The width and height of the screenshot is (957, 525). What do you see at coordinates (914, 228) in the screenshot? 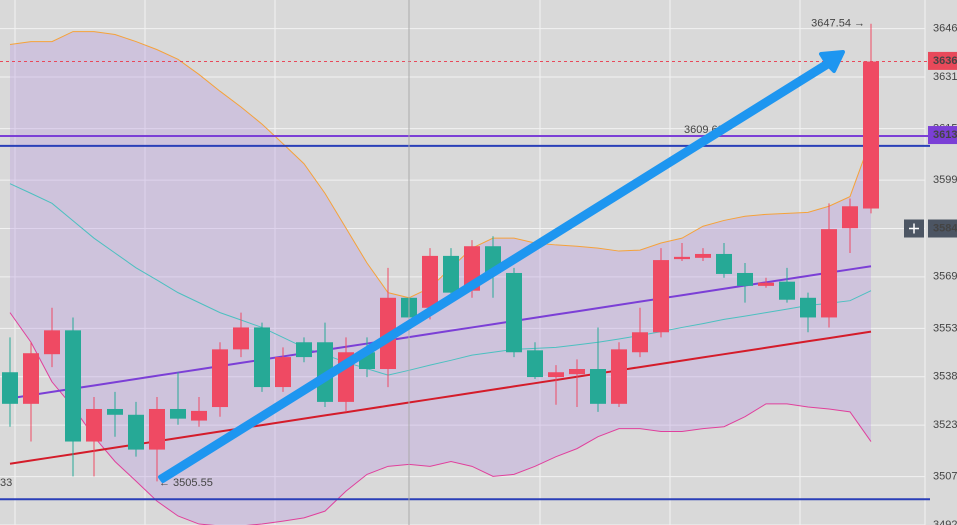
I see `plus-icon` at bounding box center [914, 228].